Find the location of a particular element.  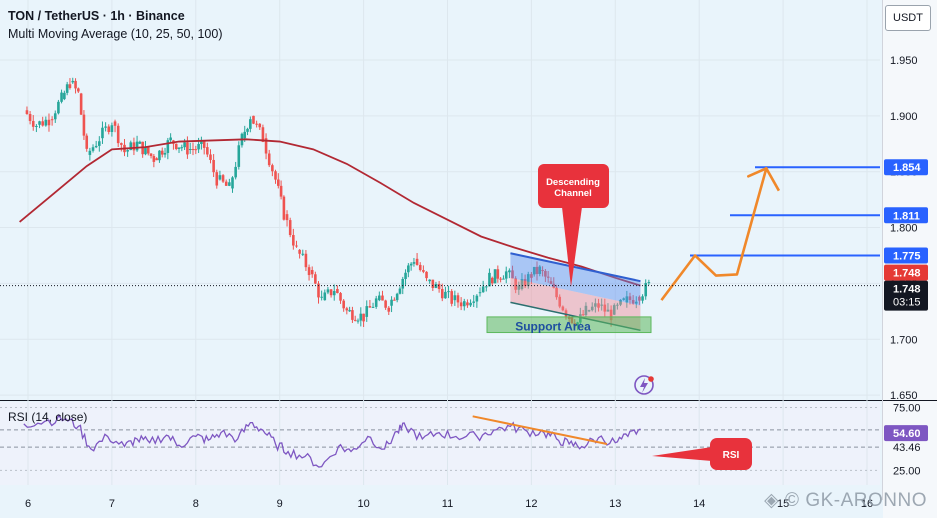

projection-arrowhead is located at coordinates (757, 172).